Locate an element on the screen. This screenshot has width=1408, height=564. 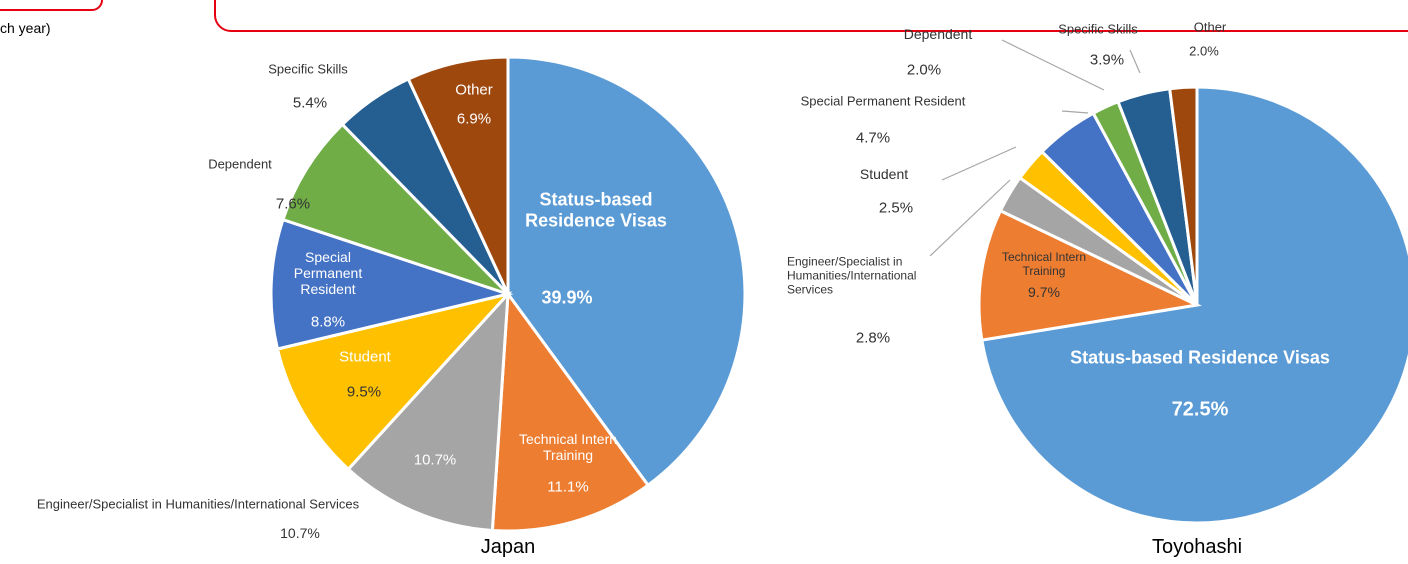
value-label: 3.9% is located at coordinates (1107, 60).